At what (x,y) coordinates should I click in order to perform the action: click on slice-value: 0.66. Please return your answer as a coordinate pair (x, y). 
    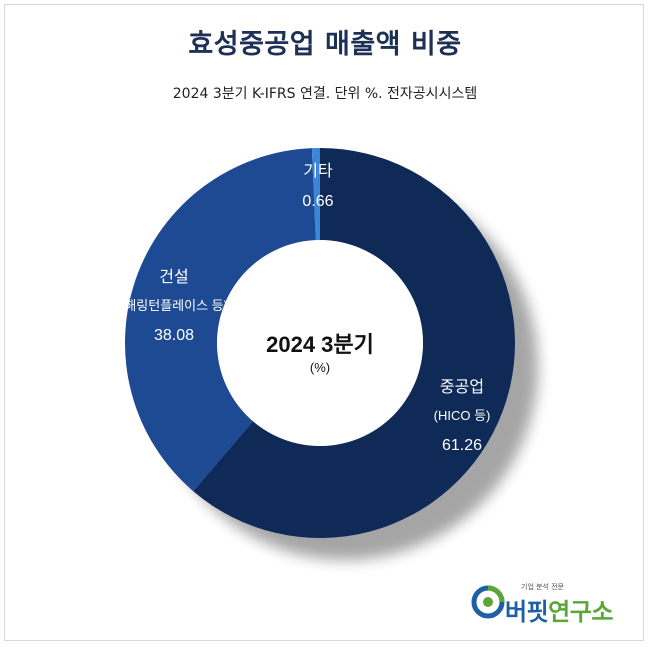
    Looking at the image, I should click on (317, 201).